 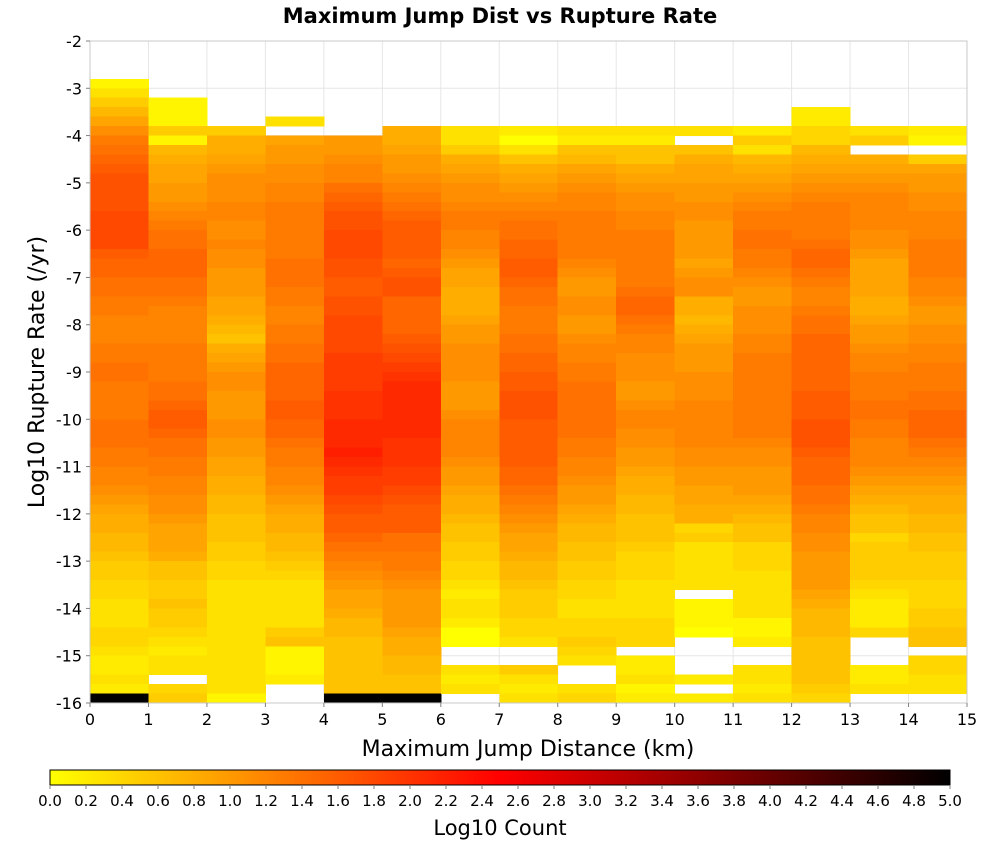 What do you see at coordinates (69, 419) in the screenshot?
I see `y-tick-label: -10` at bounding box center [69, 419].